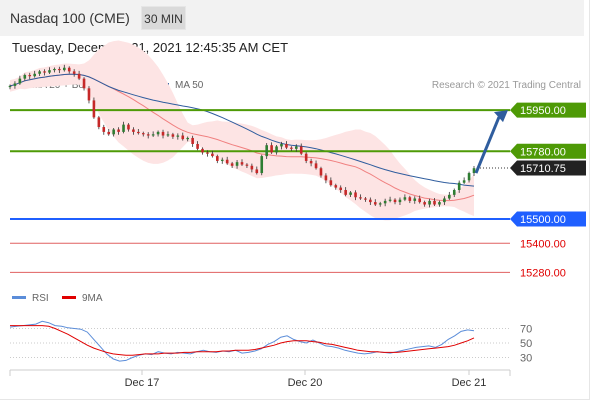 This screenshot has width=590, height=400. Describe the element at coordinates (501, 116) in the screenshot. I see `forecast-arrowhead` at that location.